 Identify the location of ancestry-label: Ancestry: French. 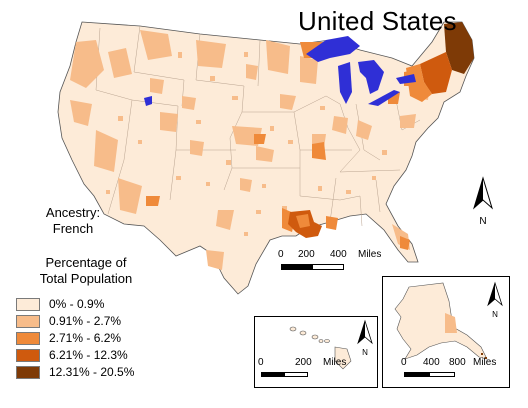
(73, 221).